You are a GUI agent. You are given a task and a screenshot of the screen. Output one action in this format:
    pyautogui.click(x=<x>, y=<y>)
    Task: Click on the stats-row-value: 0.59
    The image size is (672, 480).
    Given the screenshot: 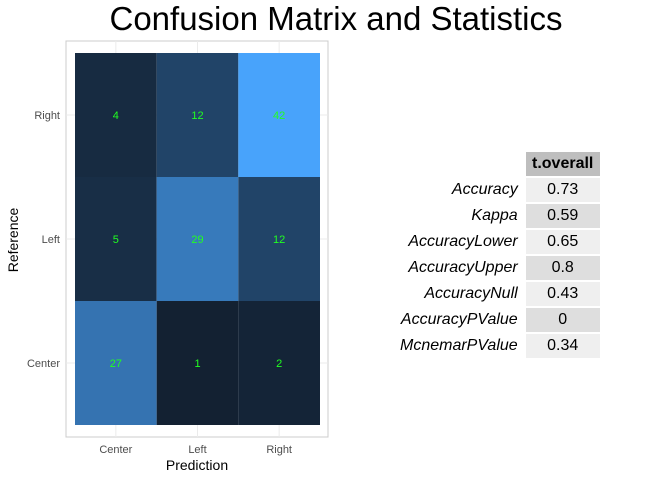 What is the action you would take?
    pyautogui.click(x=562, y=216)
    